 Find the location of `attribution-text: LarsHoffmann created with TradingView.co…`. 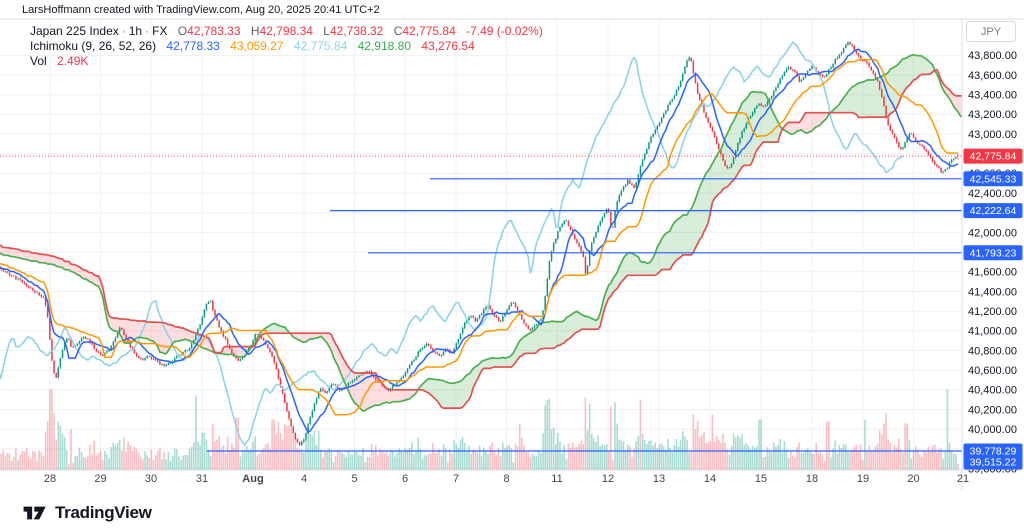

attribution-text: LarsHoffmann created with TradingView.co… is located at coordinates (201, 10).